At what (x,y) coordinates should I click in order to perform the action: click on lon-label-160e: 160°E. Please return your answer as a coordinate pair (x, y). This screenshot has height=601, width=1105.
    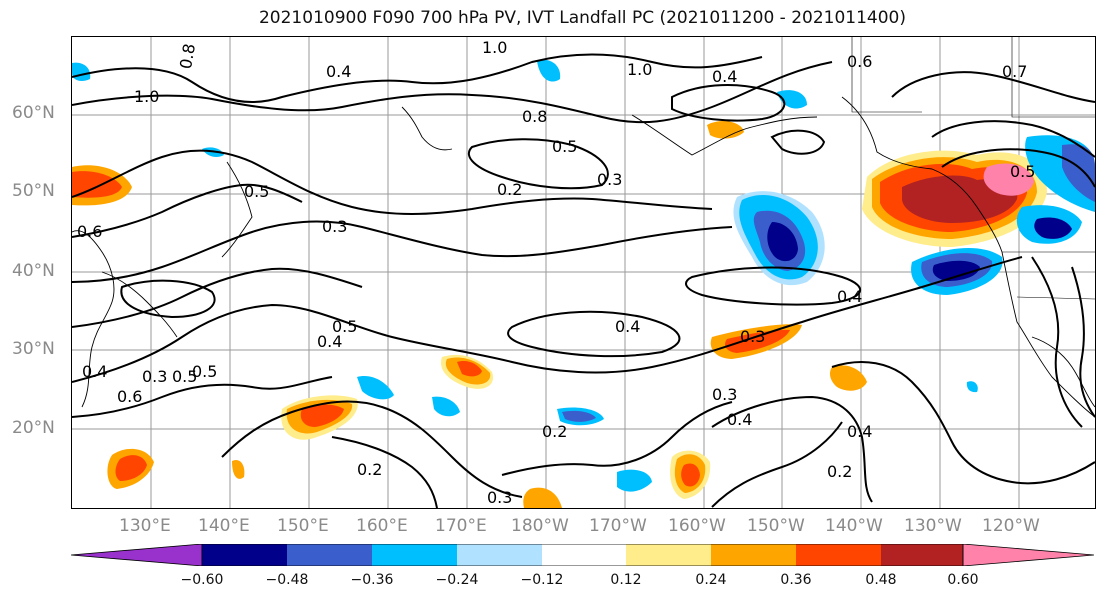
    Looking at the image, I should click on (382, 526).